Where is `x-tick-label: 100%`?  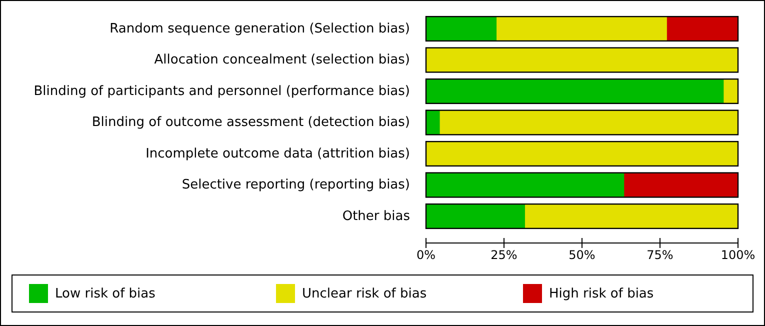
x-tick-label: 100% is located at coordinates (738, 255).